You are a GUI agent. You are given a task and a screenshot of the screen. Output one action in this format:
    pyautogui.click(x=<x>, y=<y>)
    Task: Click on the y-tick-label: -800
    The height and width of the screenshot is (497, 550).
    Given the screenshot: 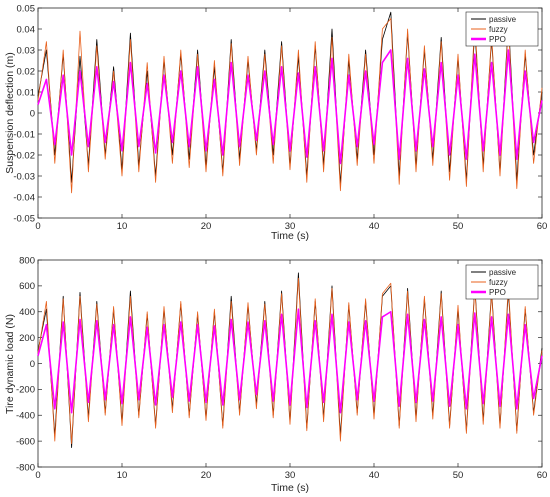 What is the action you would take?
    pyautogui.click(x=25, y=467)
    